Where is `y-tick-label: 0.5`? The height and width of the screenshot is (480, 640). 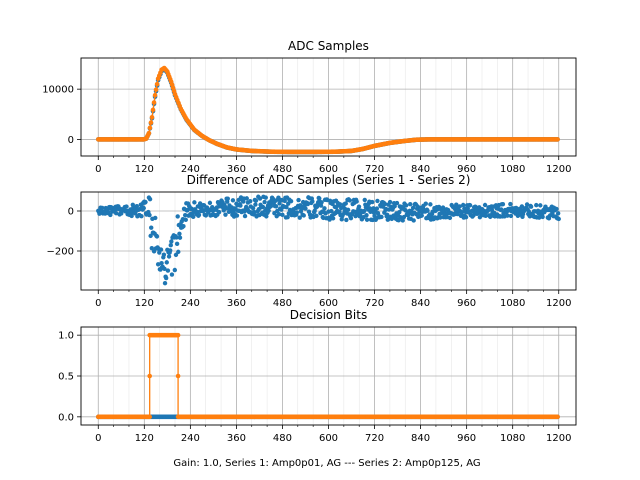 y-tick-label: 0.5 is located at coordinates (66, 377).